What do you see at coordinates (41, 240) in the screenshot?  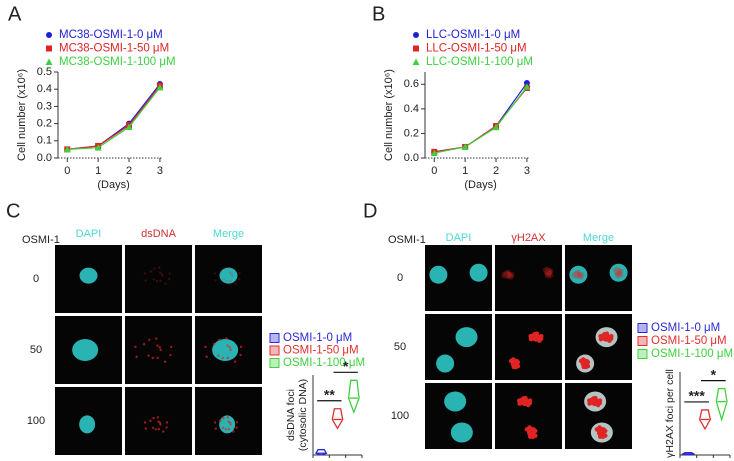 I see `treatment-label: OSMI-1` at bounding box center [41, 240].